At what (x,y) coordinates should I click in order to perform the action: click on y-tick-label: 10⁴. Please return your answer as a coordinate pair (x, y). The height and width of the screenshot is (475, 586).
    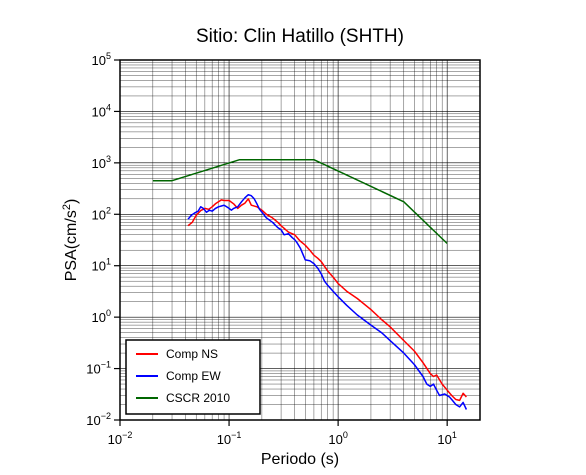
    Looking at the image, I should click on (101, 110).